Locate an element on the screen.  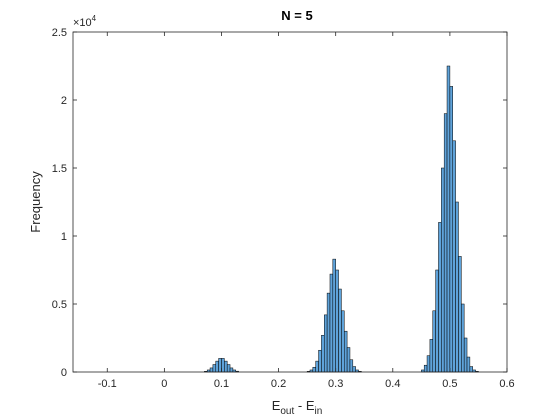
x-axis-label-e-out: E is located at coordinates (276, 405).